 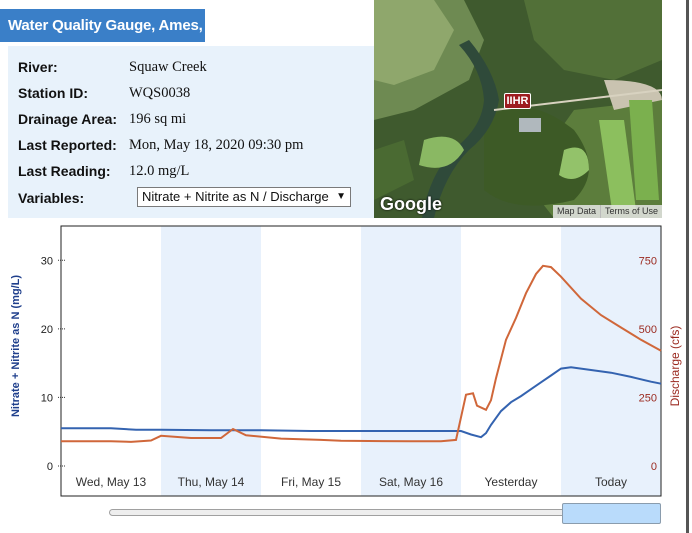 I want to click on y-left-tick-label: 10, so click(x=47, y=398).